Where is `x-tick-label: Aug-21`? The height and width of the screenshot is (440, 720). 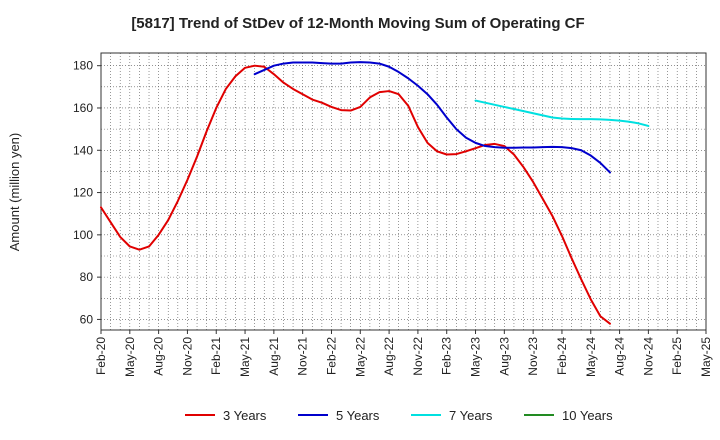 x-tick-label: Aug-21 is located at coordinates (274, 356).